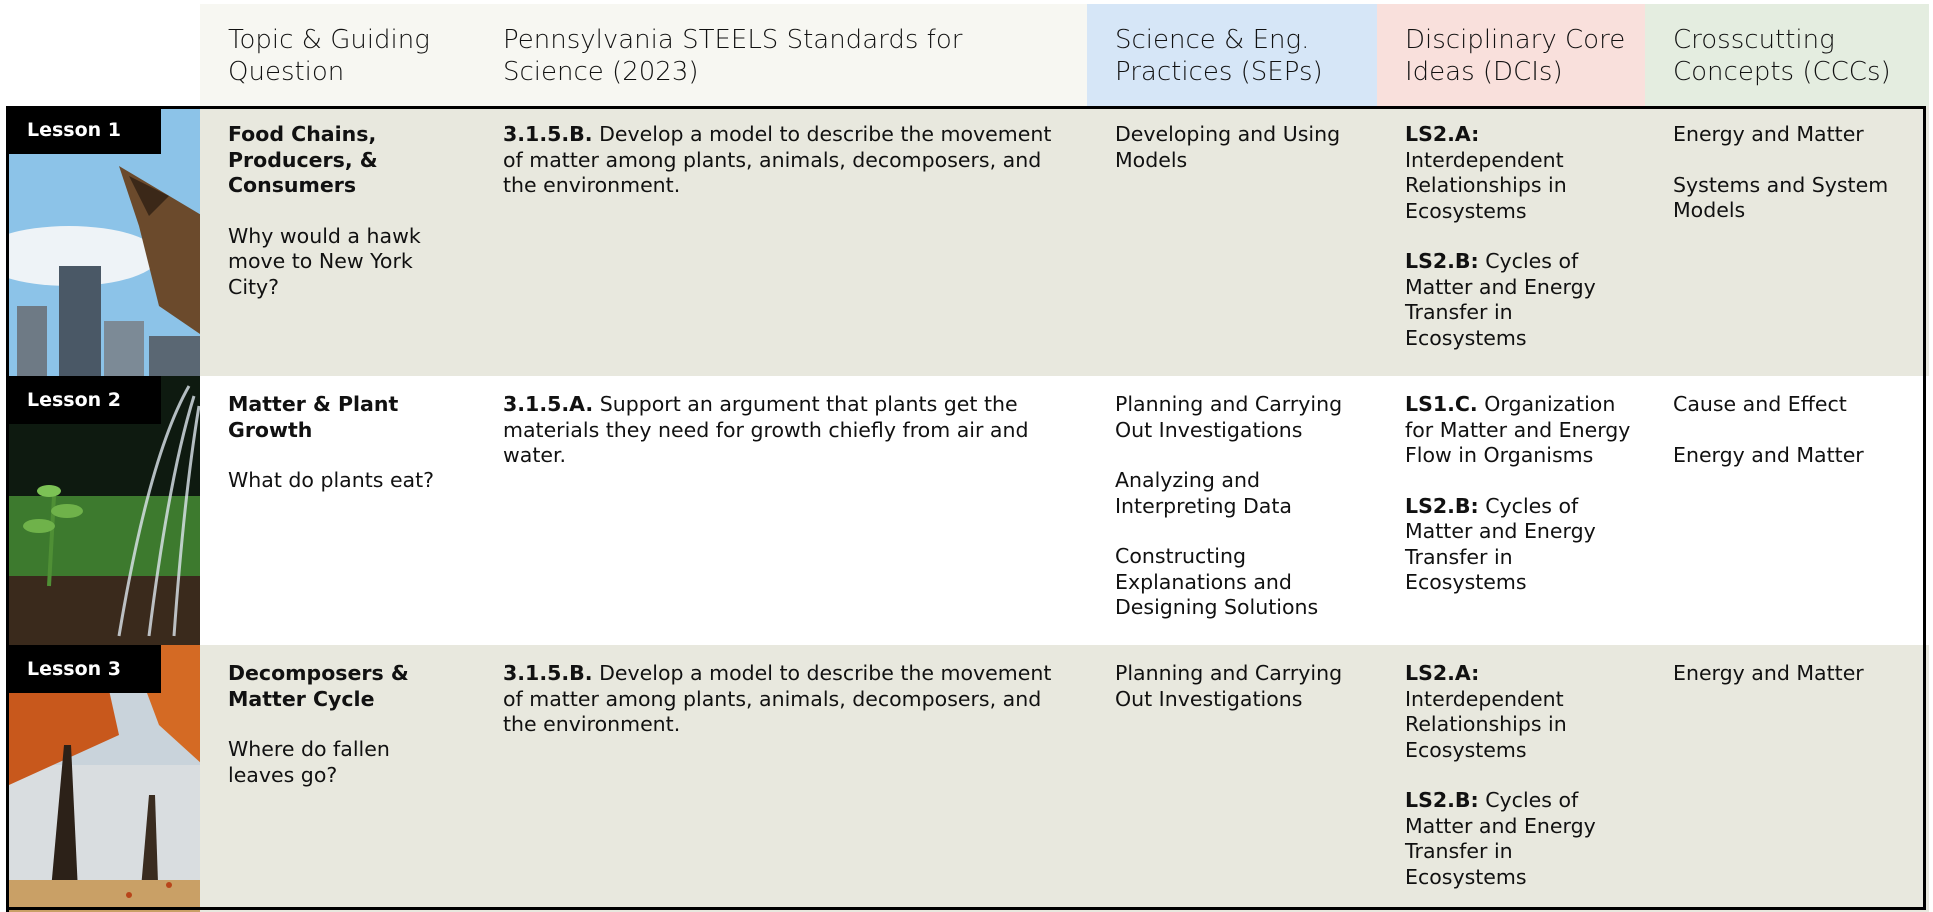  Describe the element at coordinates (1232, 55) in the screenshot. I see `header-cell: Science & Eng. Practices (SEPs)` at that location.